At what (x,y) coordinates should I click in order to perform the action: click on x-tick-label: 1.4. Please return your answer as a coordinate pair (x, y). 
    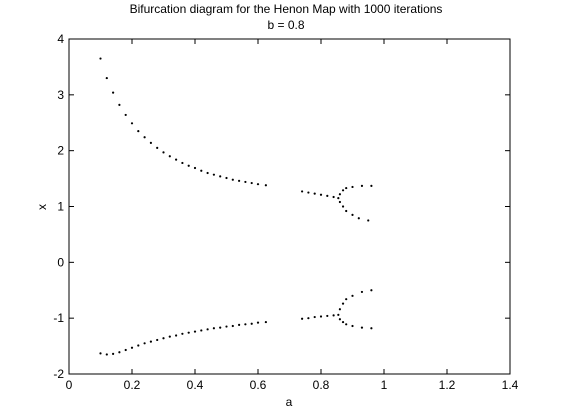
    Looking at the image, I should click on (510, 385).